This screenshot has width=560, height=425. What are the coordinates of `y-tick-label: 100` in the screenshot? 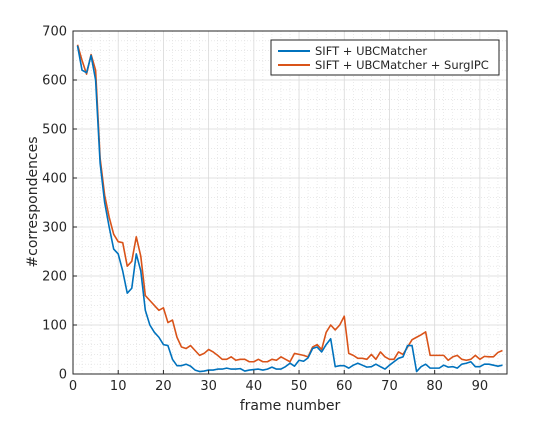 It's located at (54, 326).